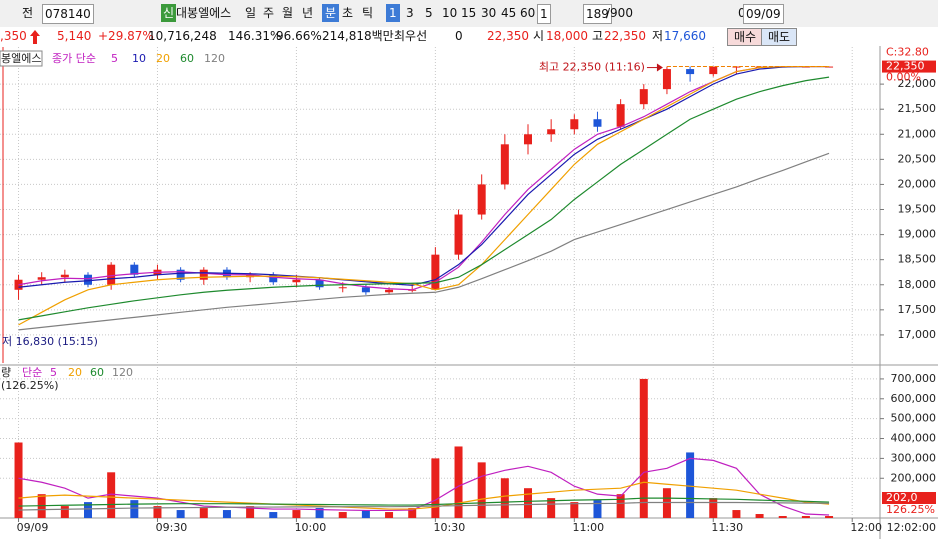 This screenshot has width=938, height=539. What do you see at coordinates (68, 14) in the screenshot?
I see `toolbar-item: 078140` at bounding box center [68, 14].